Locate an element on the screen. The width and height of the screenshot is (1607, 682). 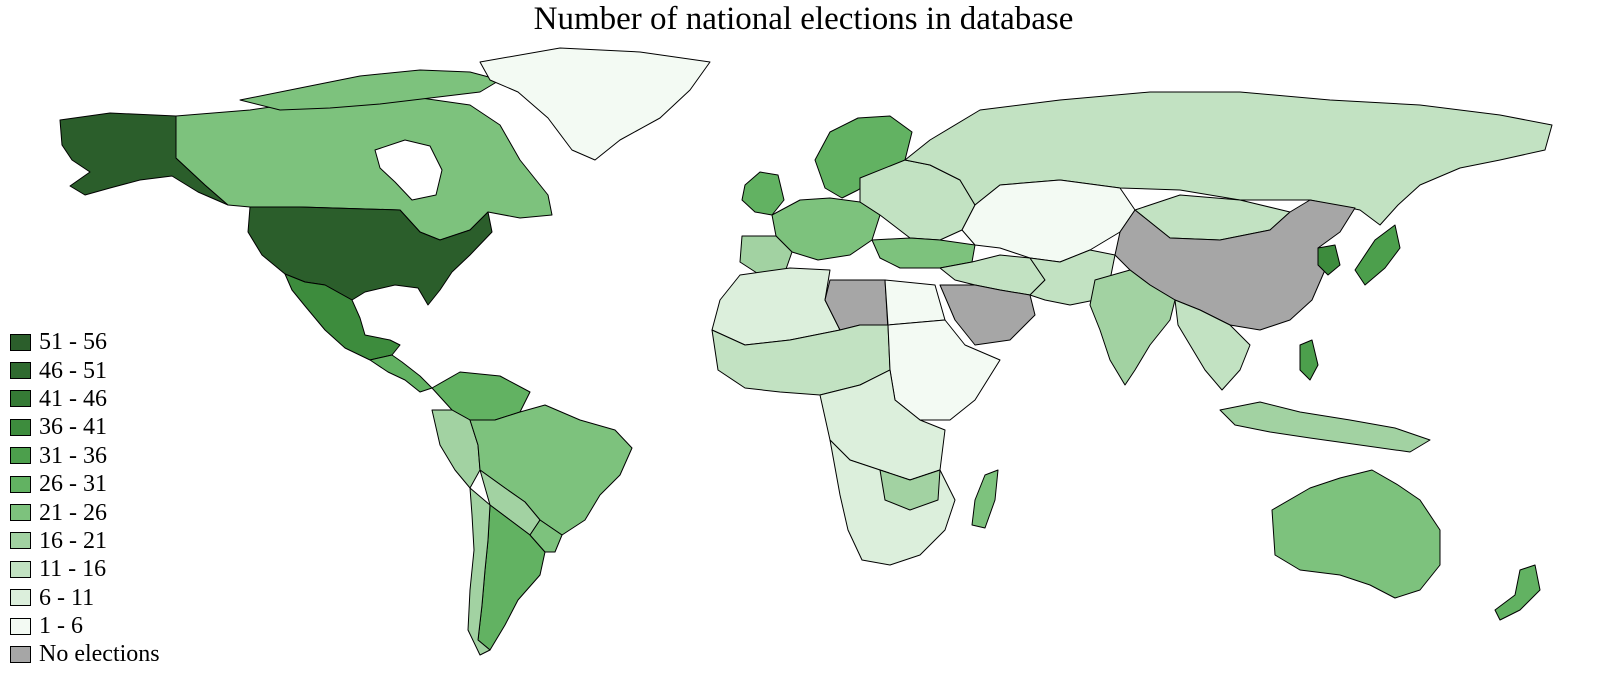
legend-label: 21 - 26 is located at coordinates (73, 512).